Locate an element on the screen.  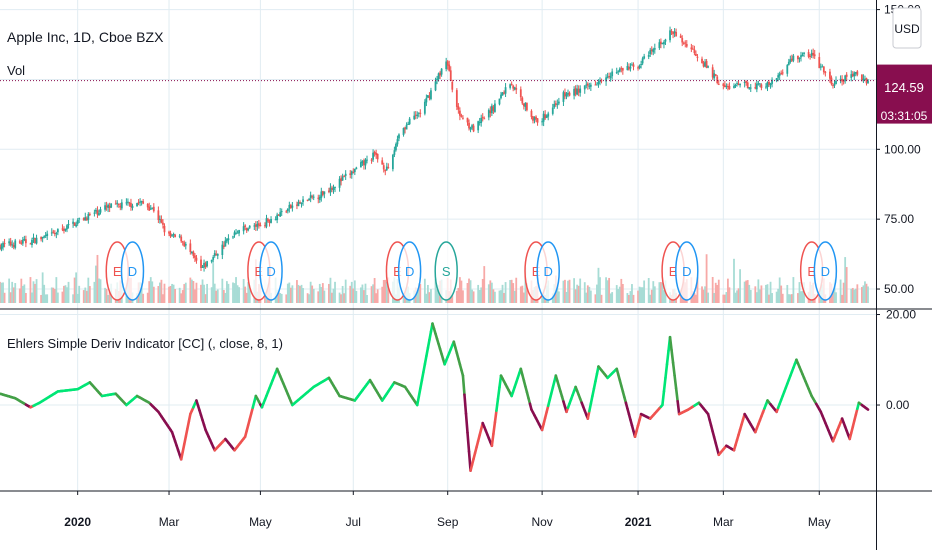
time-tick-label: Mar is located at coordinates (723, 522).